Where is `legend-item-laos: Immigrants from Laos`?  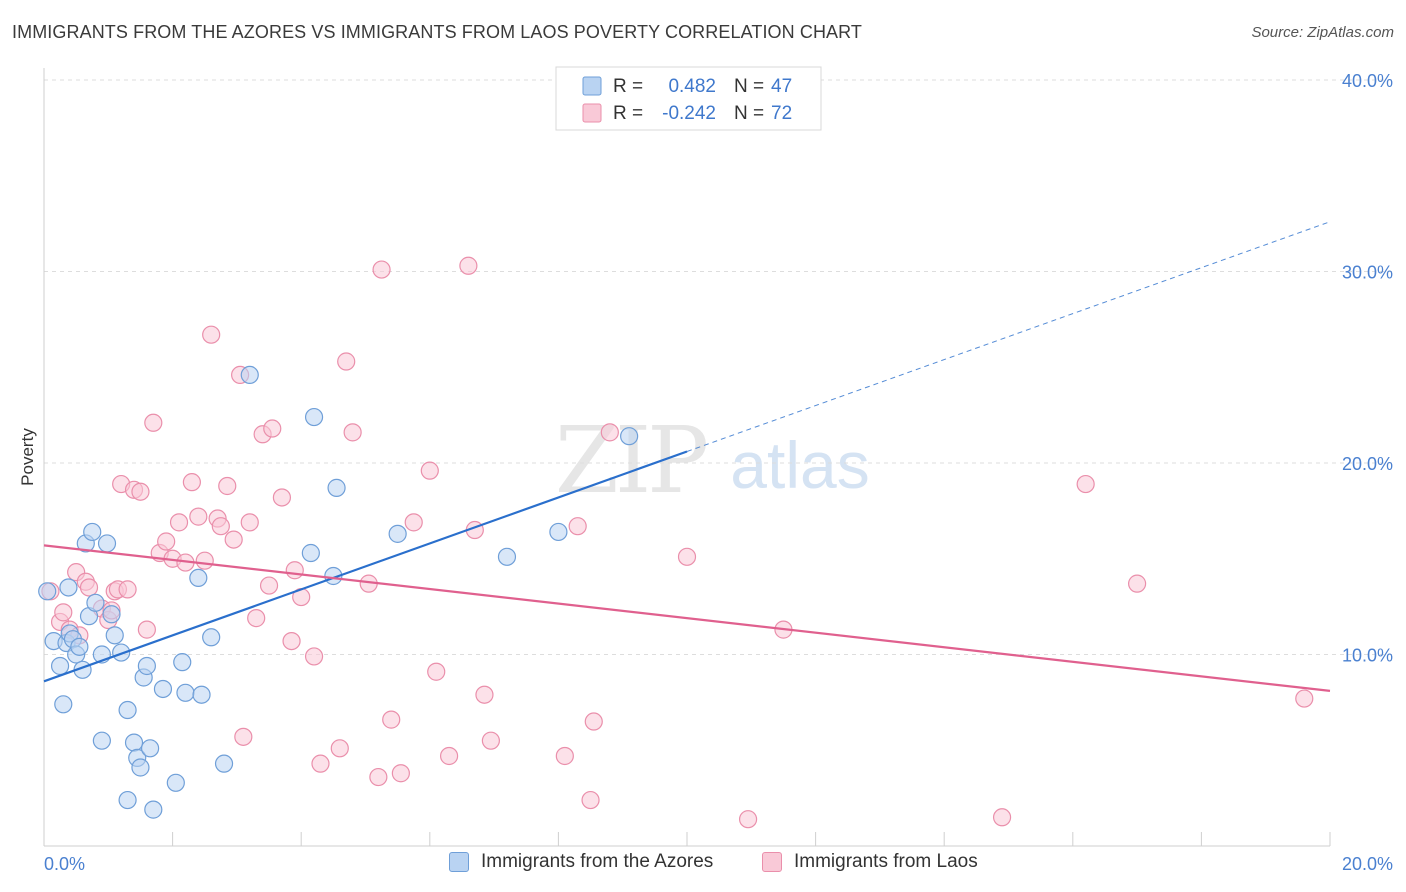
legend-item-laos: Immigrants from Laos is located at coordinates (870, 862).